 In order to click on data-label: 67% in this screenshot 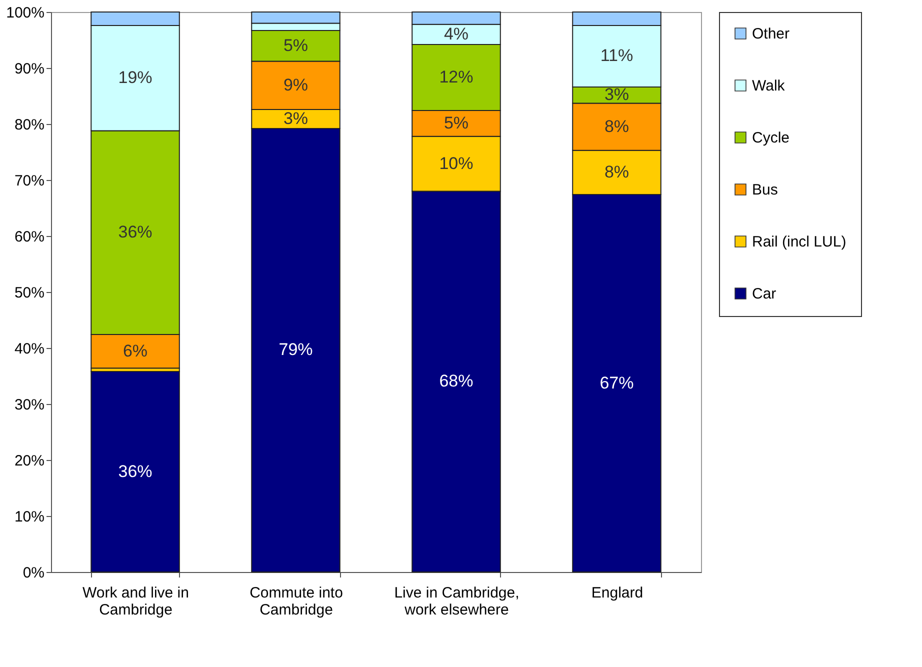, I will do `click(617, 382)`.